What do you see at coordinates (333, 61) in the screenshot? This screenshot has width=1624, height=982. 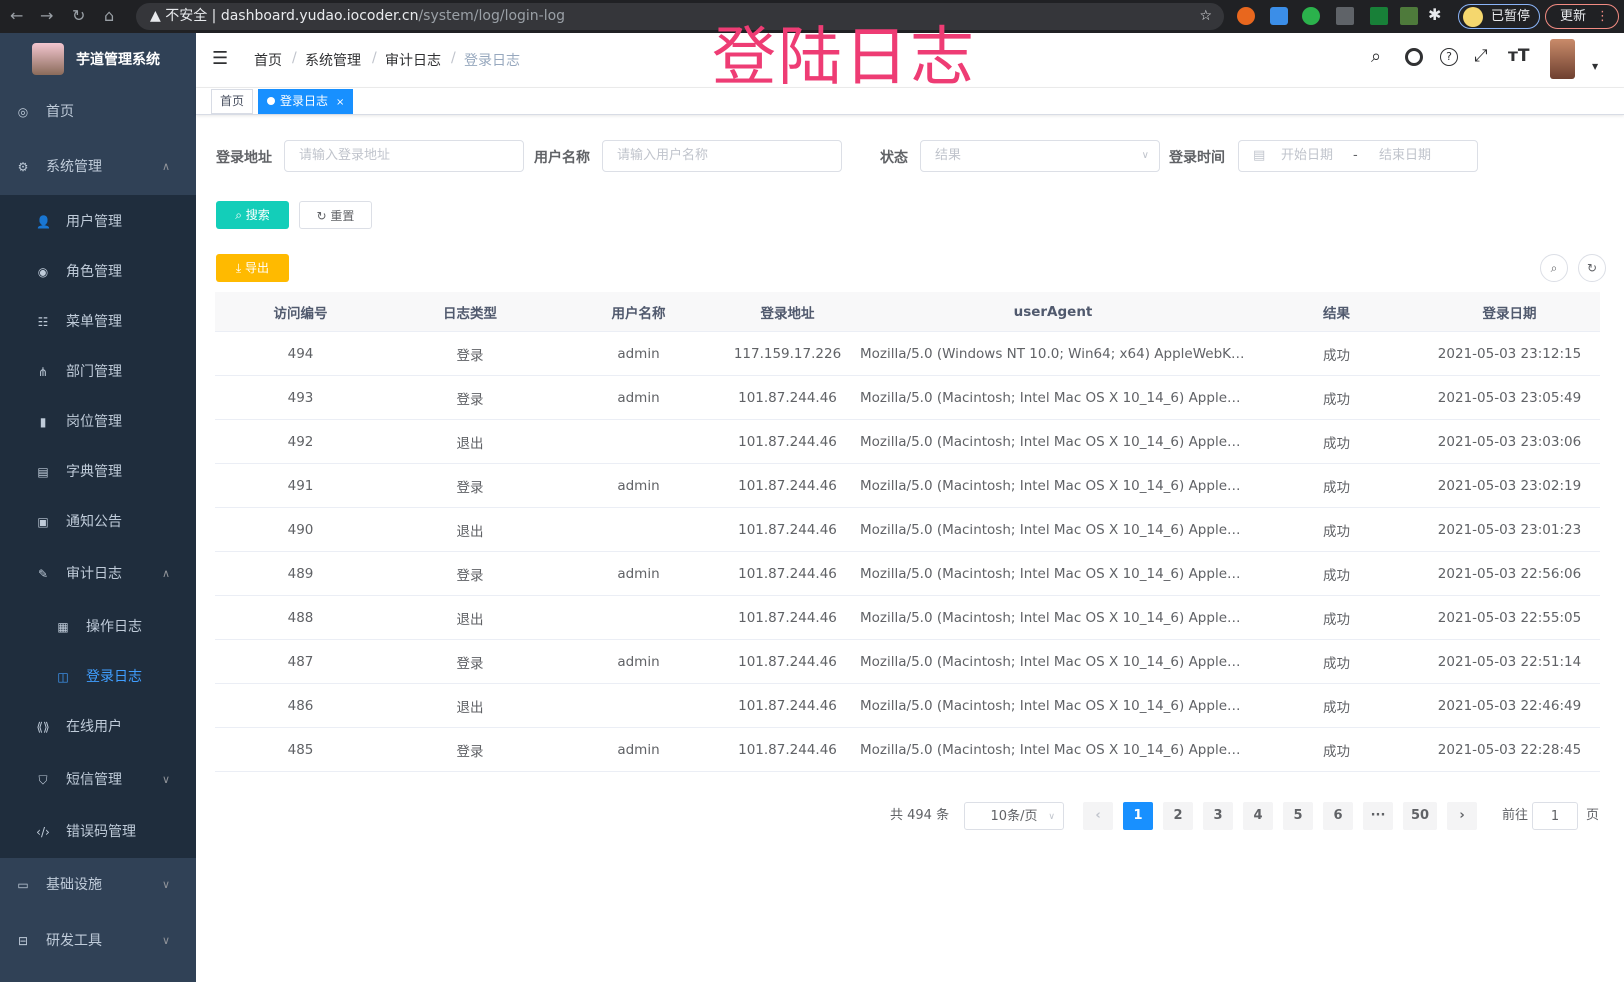 I see `breadcrumb-item: 系统管理` at bounding box center [333, 61].